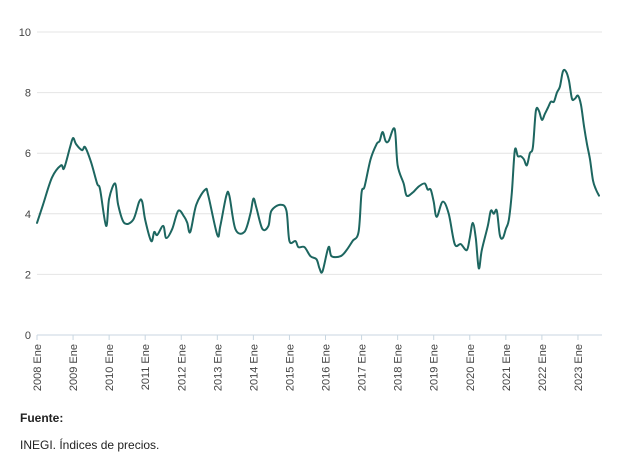  Describe the element at coordinates (90, 445) in the screenshot. I see `source-text: INEGI. Índices de precios.` at that location.